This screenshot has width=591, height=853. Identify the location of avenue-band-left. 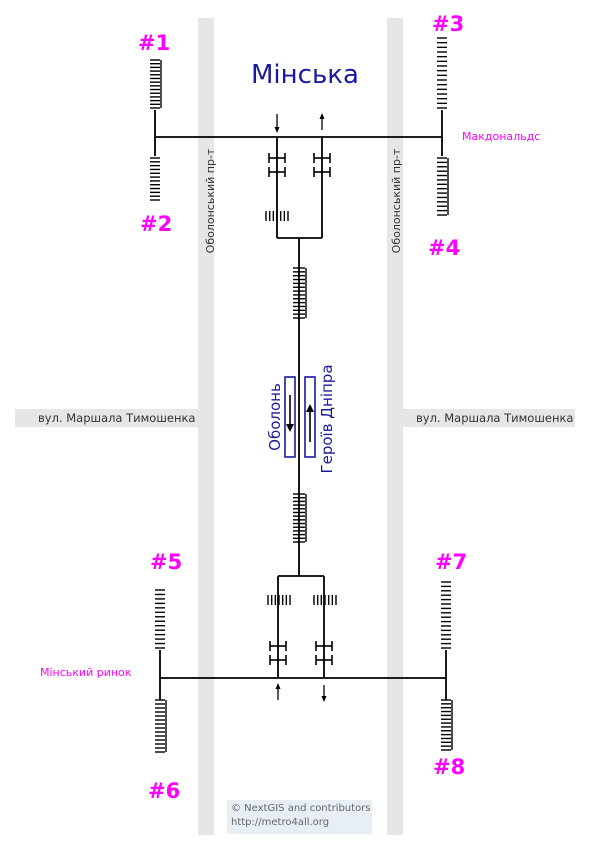
(206, 426).